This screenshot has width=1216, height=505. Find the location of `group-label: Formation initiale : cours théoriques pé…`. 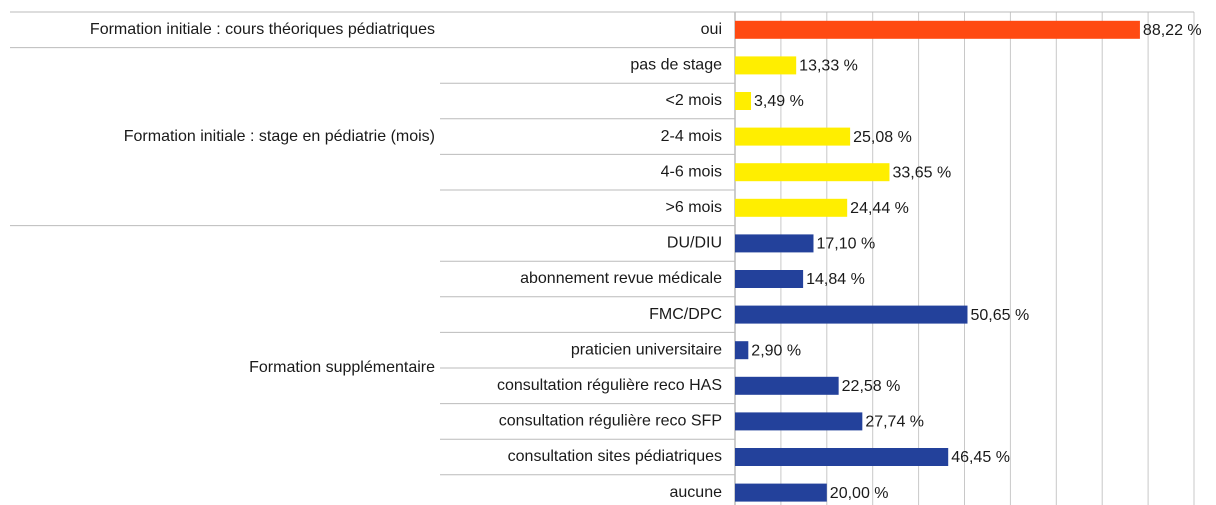

group-label: Formation initiale : cours théoriques pé… is located at coordinates (262, 29).